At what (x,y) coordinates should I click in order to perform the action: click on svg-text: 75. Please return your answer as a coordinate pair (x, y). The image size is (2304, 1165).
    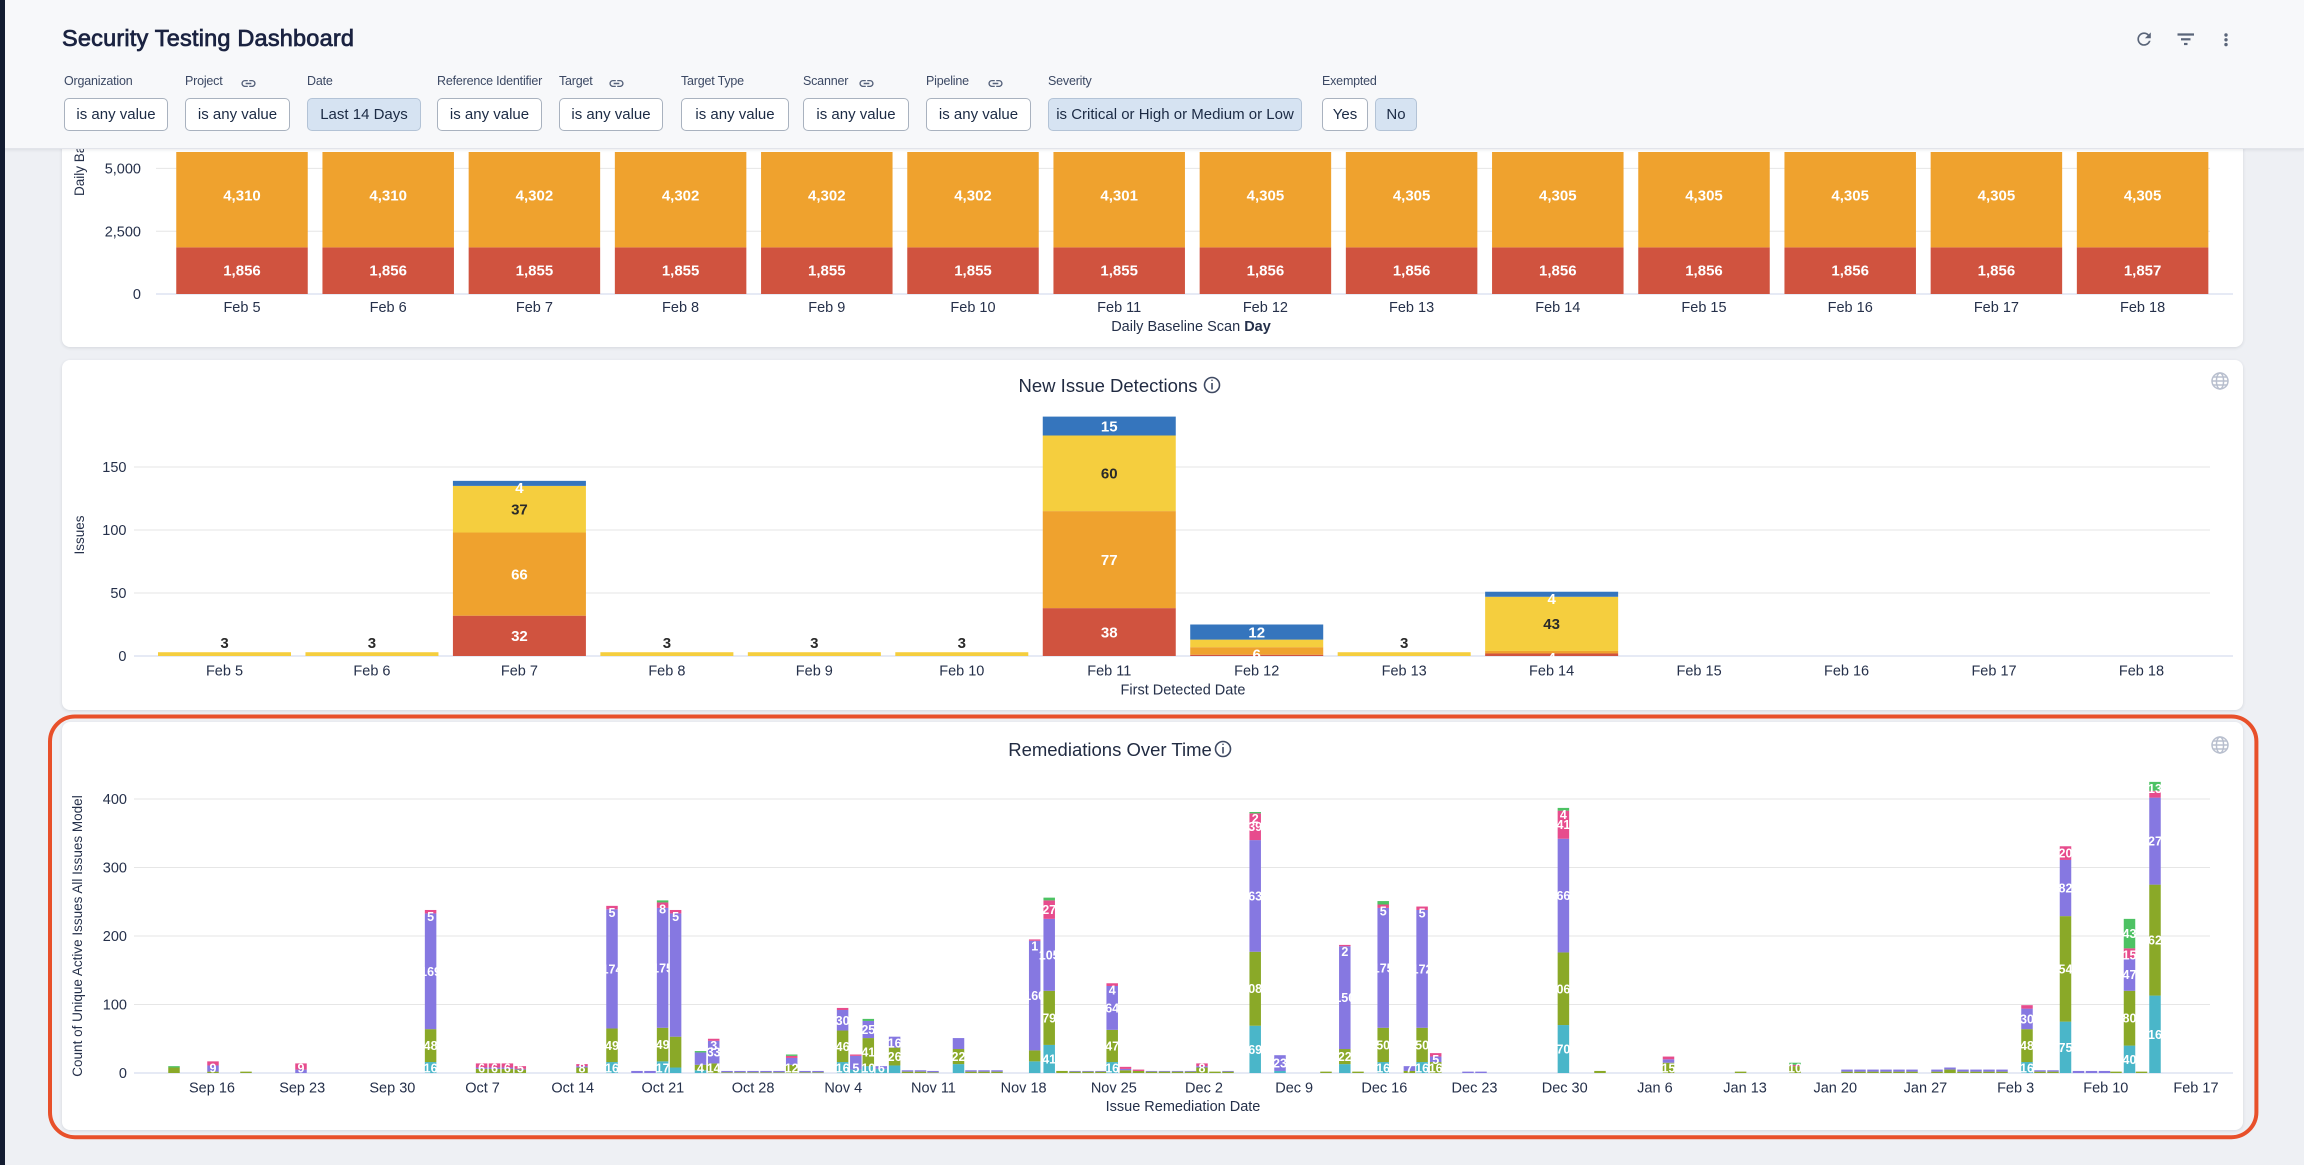
    Looking at the image, I should click on (2066, 1048).